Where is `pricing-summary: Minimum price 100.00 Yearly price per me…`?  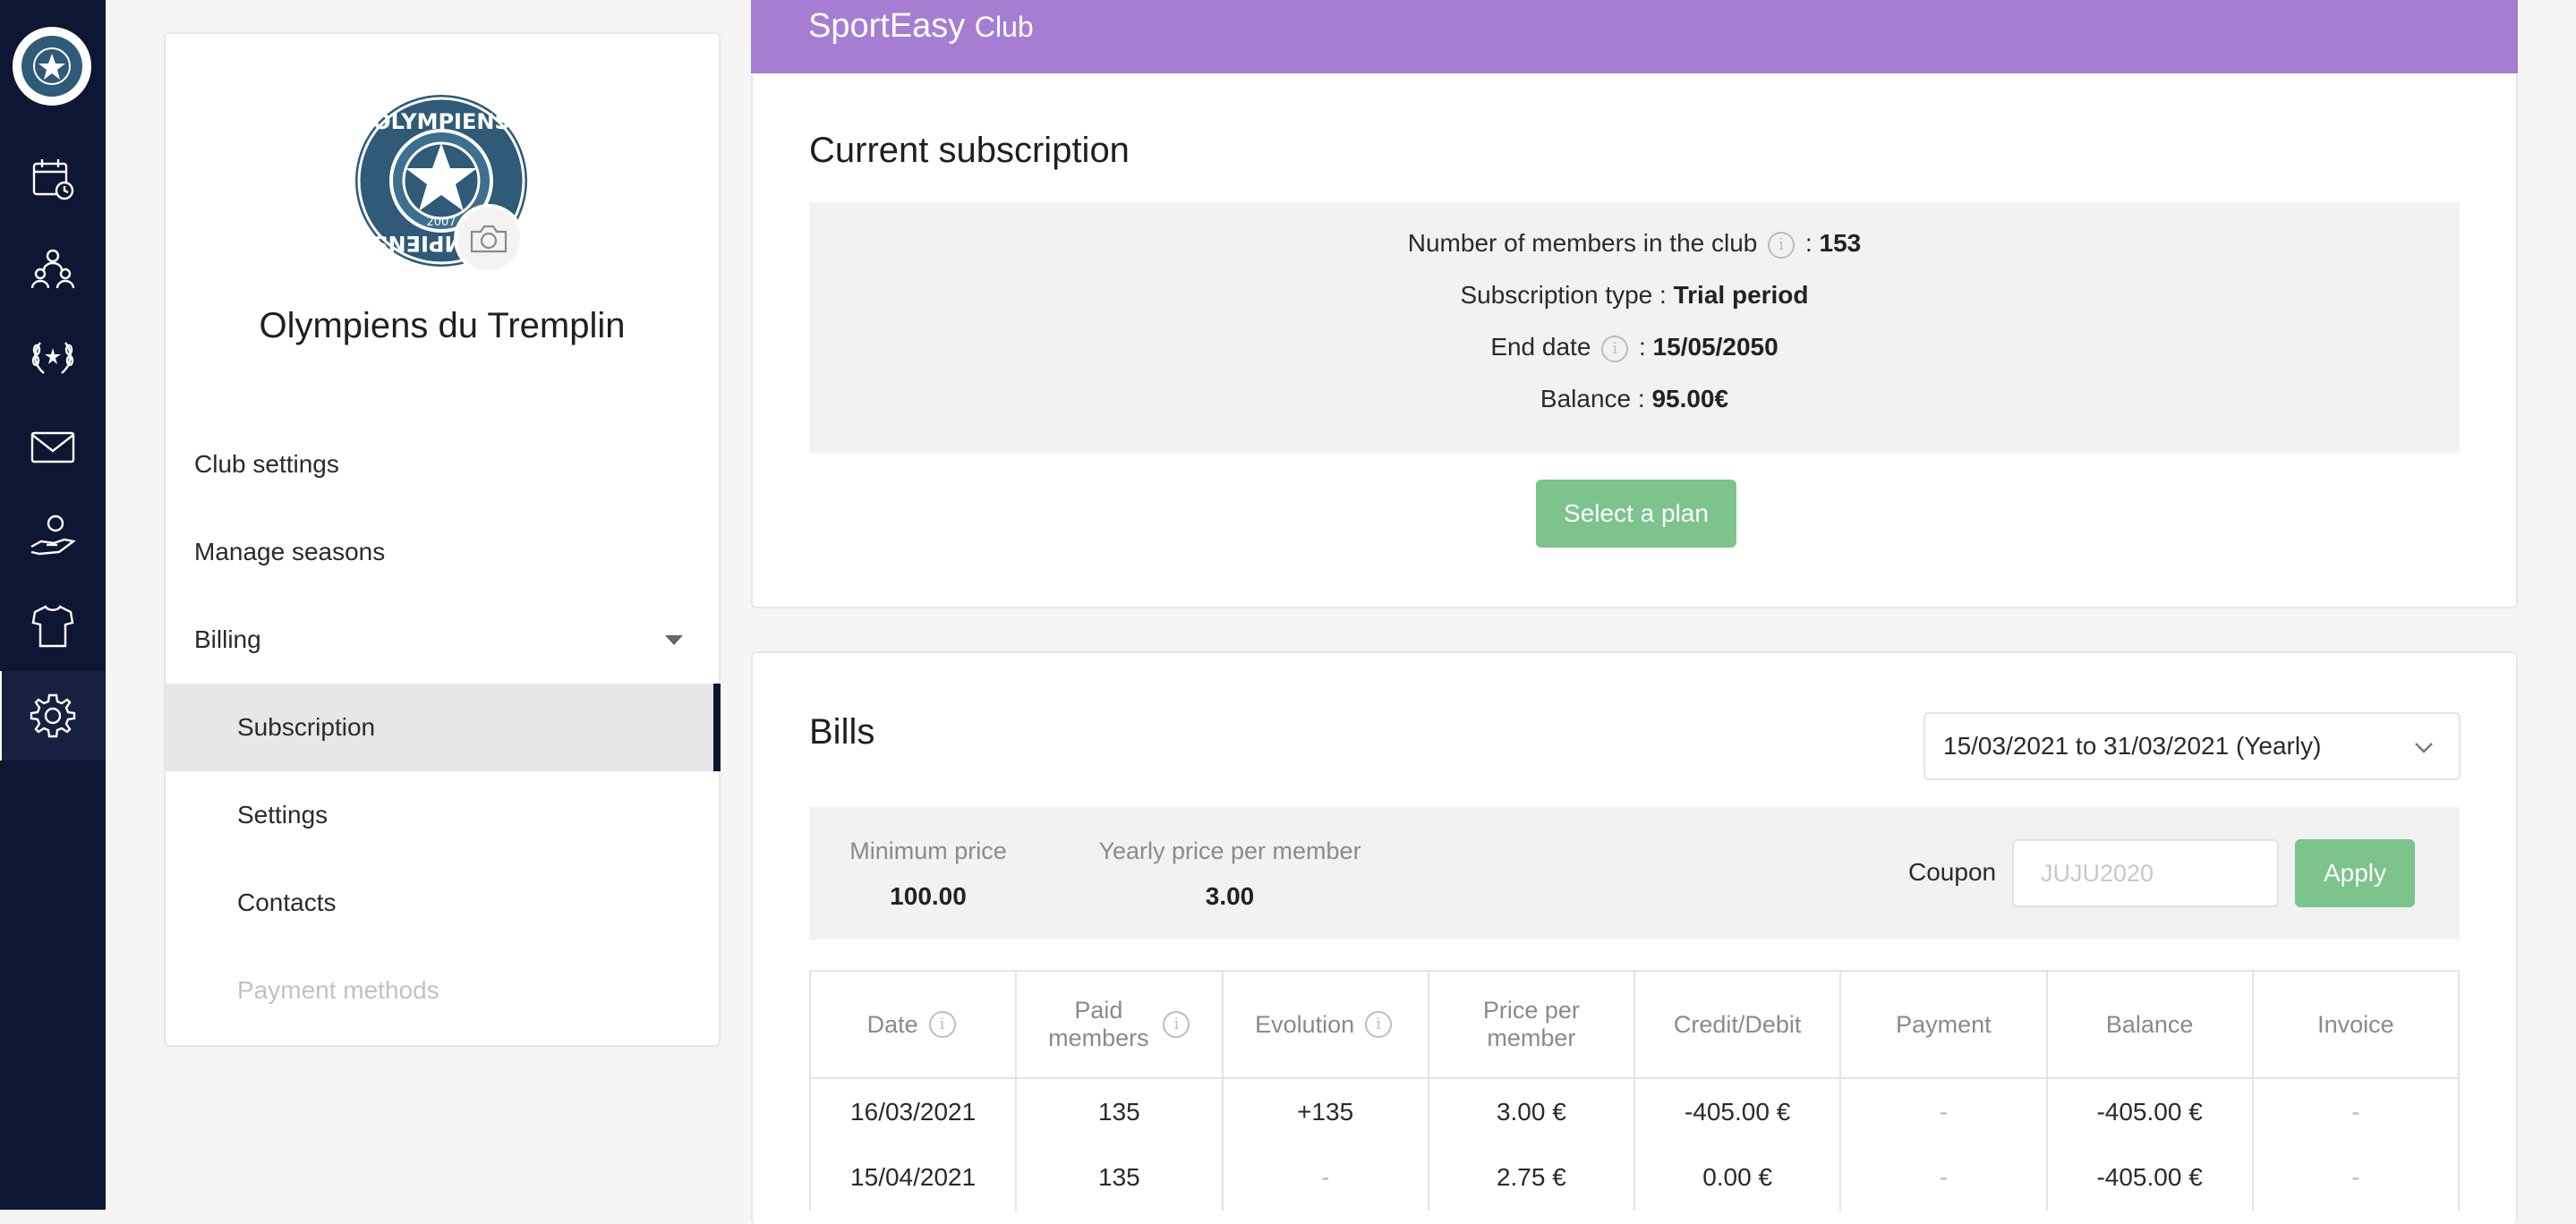 pricing-summary: Minimum price 100.00 Yearly price per me… is located at coordinates (1634, 873).